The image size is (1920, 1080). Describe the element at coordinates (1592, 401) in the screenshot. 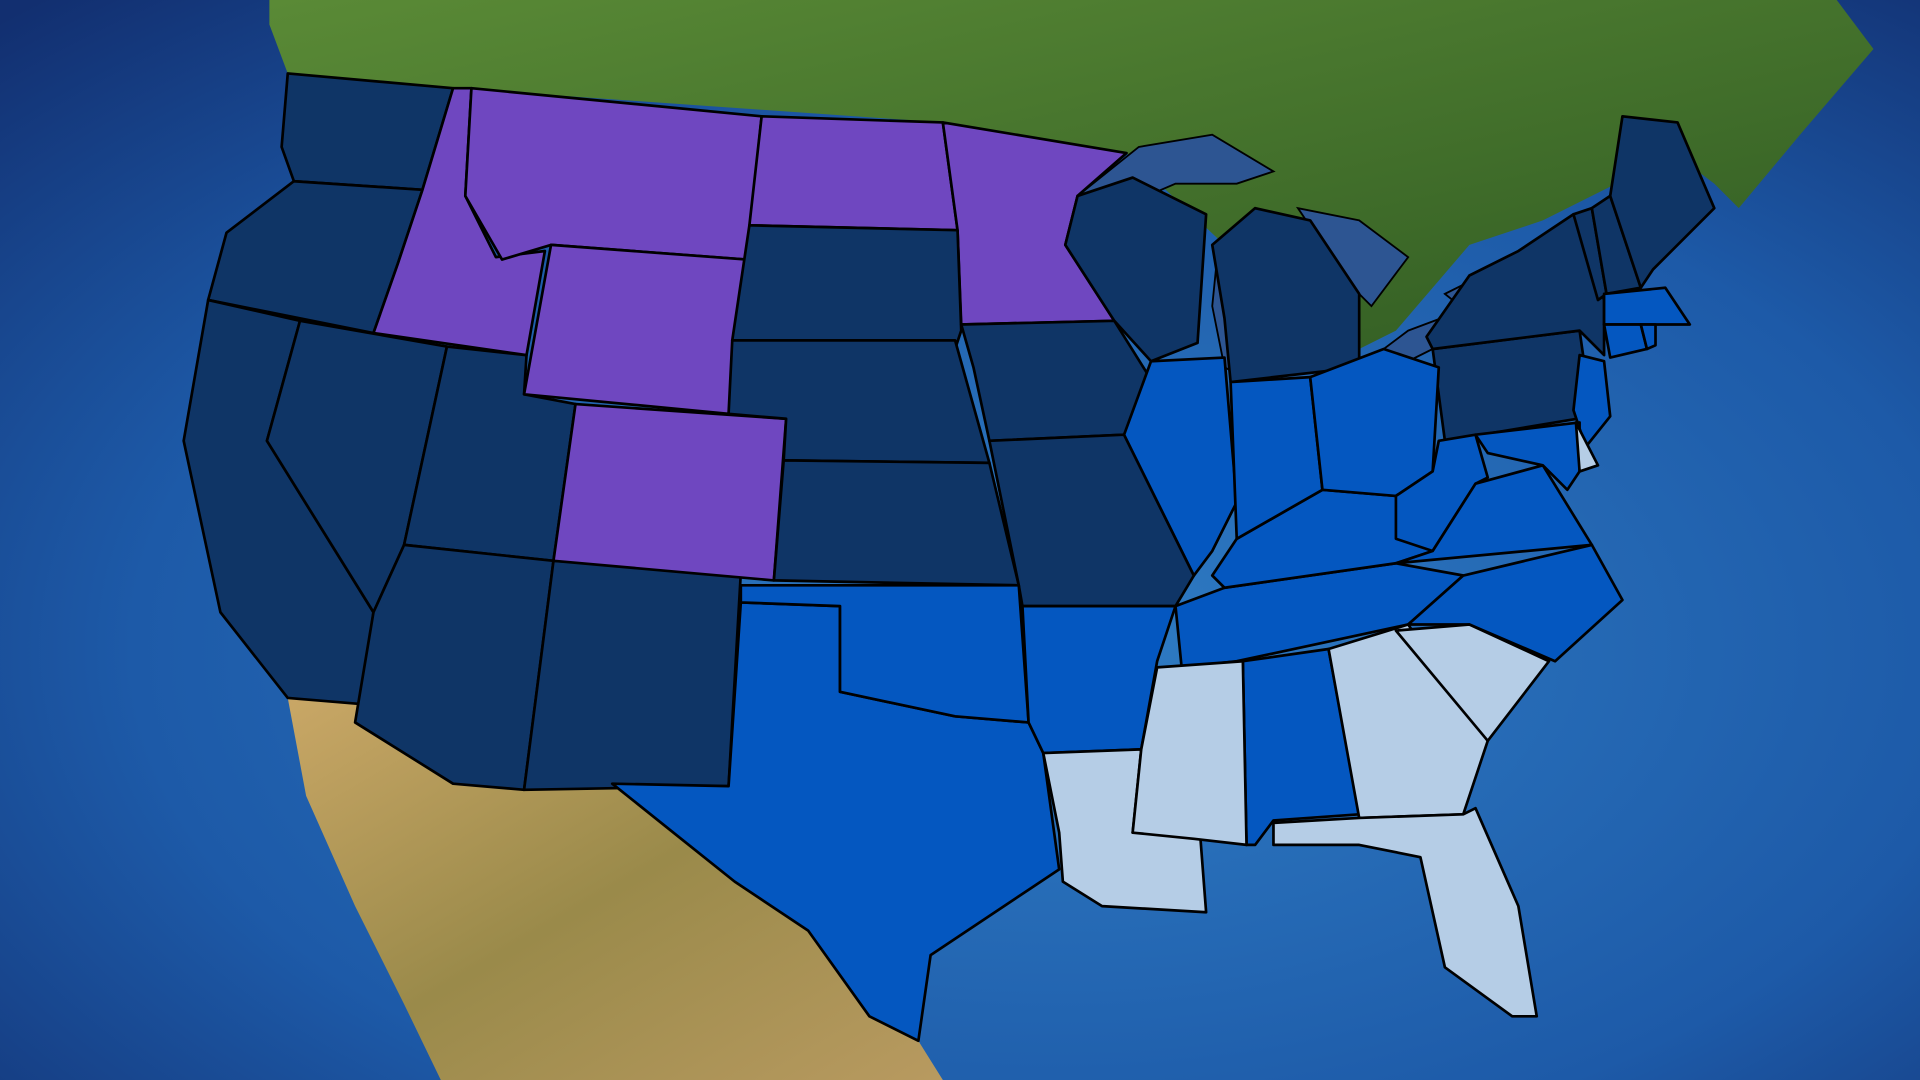

I see `state-nj` at that location.